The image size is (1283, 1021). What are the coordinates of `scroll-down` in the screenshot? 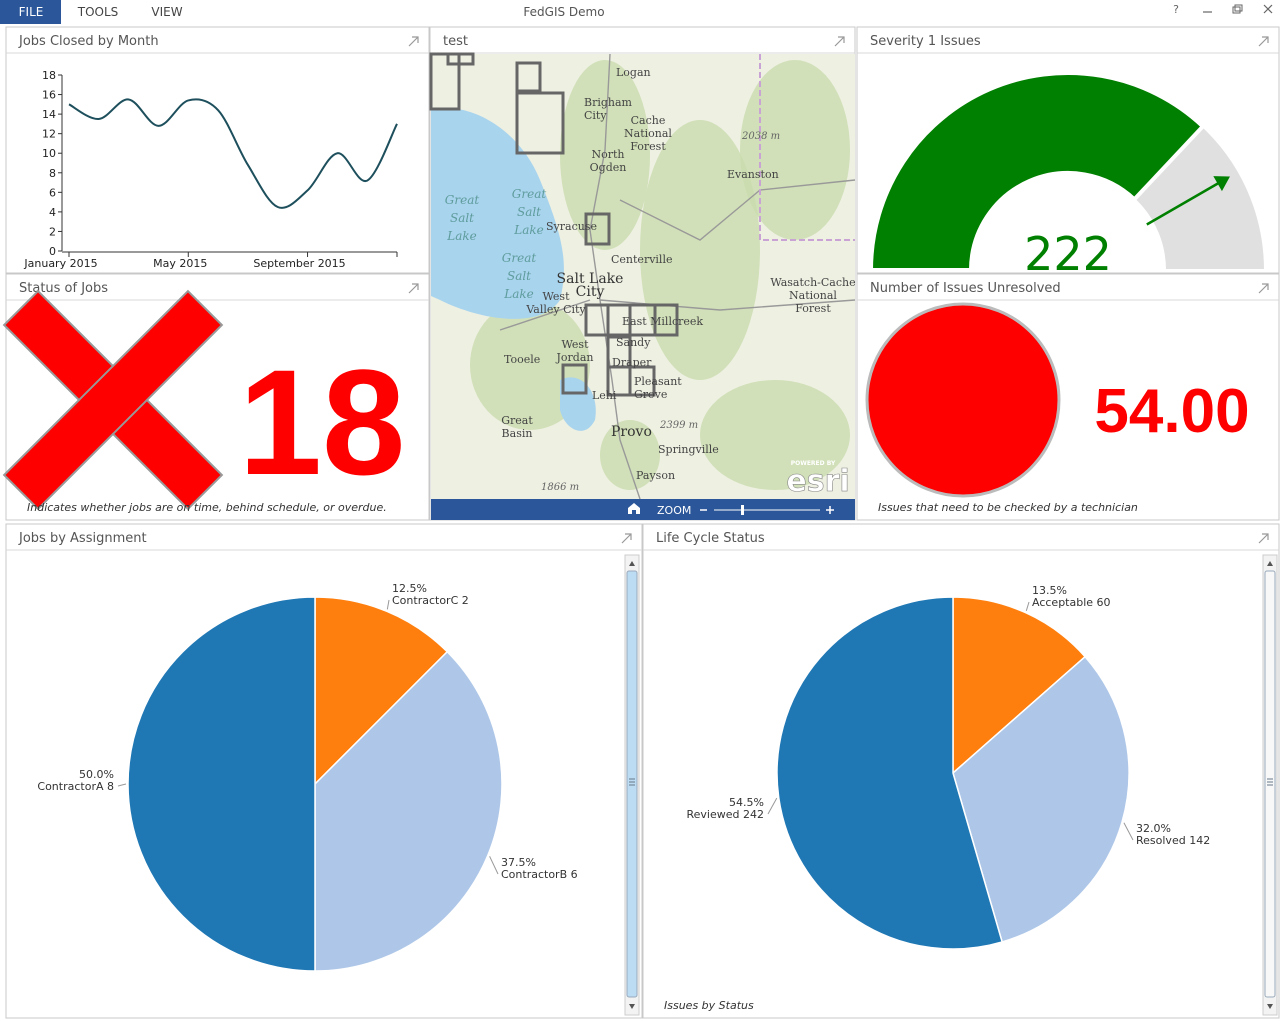 It's located at (1270, 1006).